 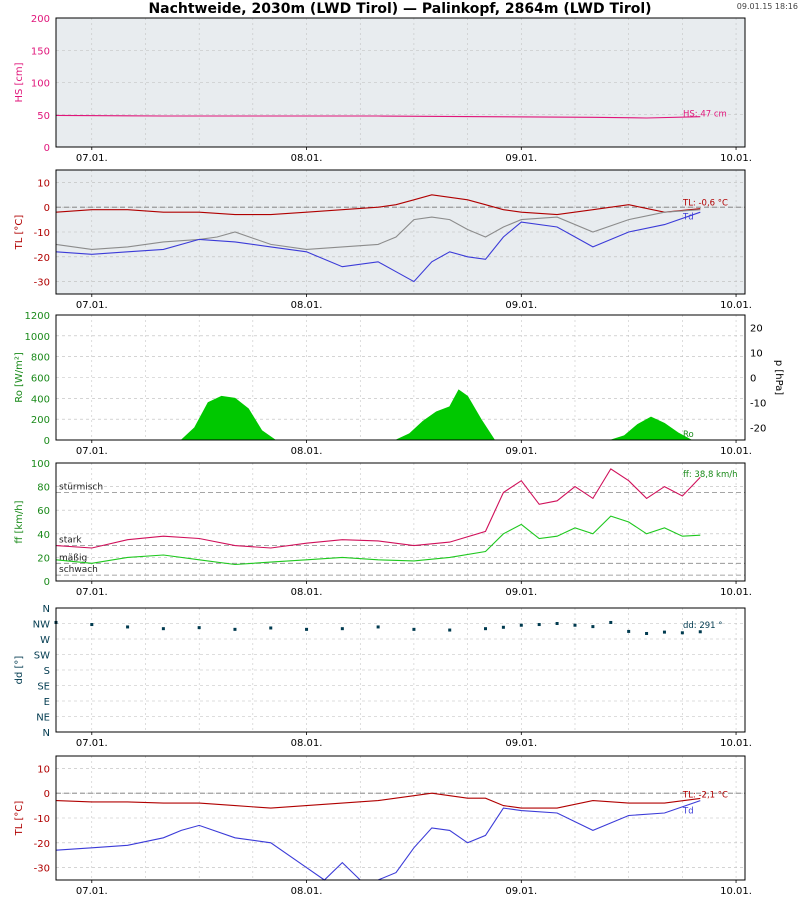 What do you see at coordinates (73, 558) in the screenshot?
I see `reference-label: mäßig` at bounding box center [73, 558].